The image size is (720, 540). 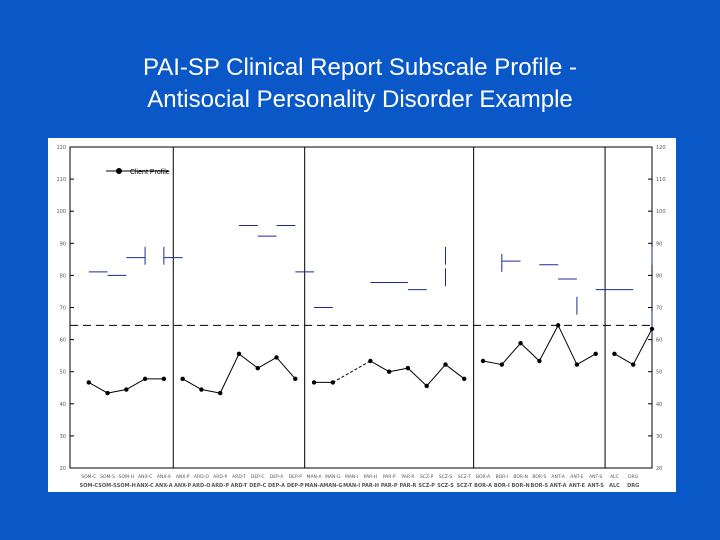 I want to click on column-label-top: ARD-T, so click(x=239, y=477).